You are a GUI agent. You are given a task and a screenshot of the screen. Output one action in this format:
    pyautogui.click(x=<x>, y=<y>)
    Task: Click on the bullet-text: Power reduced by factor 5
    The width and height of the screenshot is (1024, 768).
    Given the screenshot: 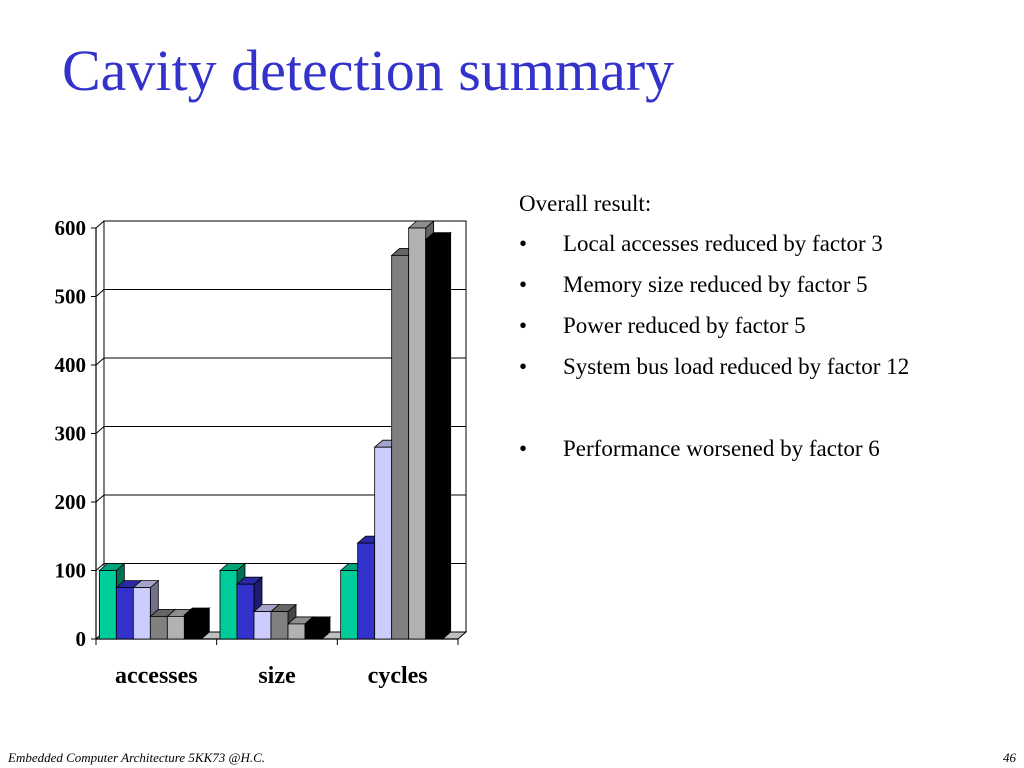 What is the action you would take?
    pyautogui.click(x=684, y=325)
    